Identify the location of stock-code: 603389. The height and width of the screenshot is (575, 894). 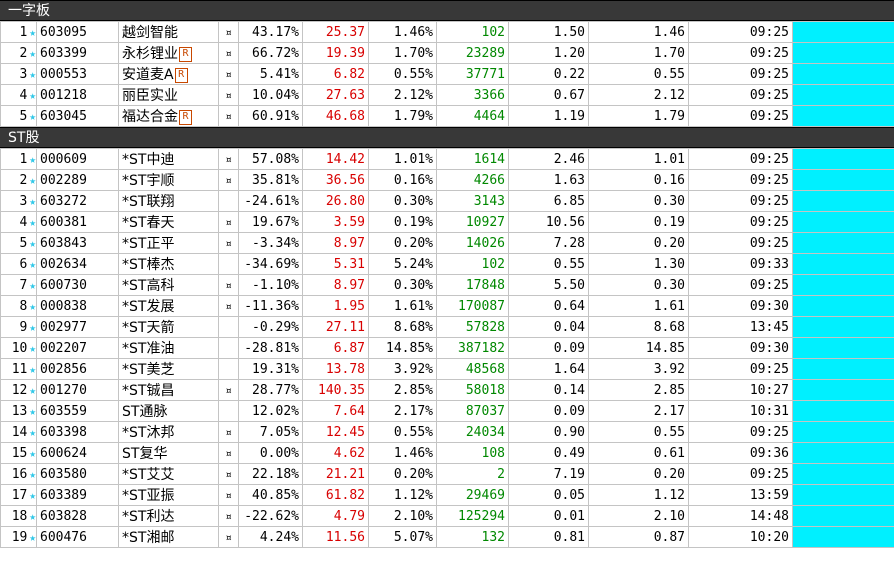
(77, 495).